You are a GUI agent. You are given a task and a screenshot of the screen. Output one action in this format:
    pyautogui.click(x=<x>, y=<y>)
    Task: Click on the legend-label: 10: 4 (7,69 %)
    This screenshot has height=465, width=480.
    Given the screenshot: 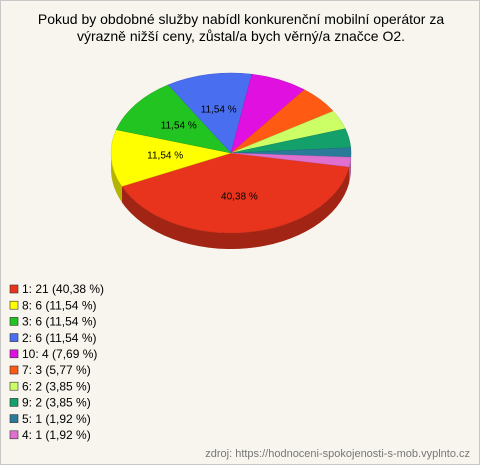 What is the action you would take?
    pyautogui.click(x=59, y=354)
    